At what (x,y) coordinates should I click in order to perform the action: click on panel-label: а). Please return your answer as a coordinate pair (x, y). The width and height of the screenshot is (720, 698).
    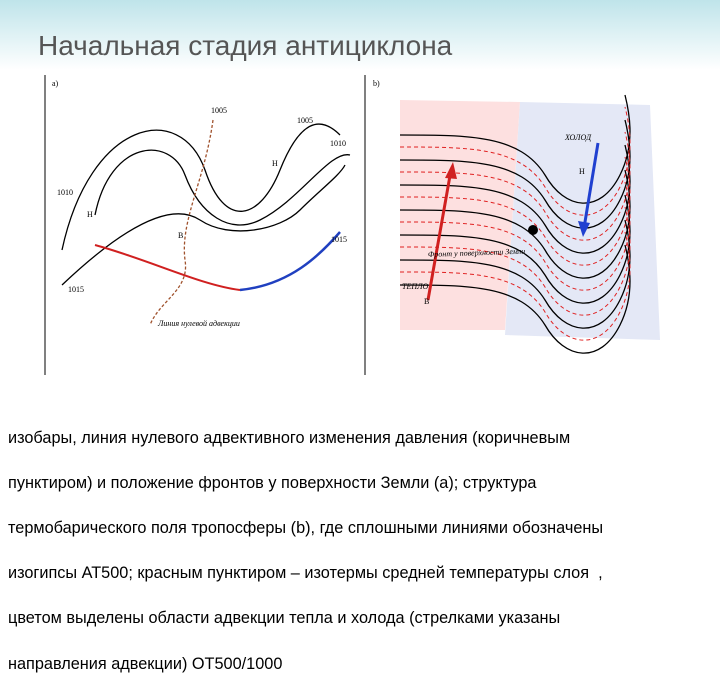
    Looking at the image, I should click on (55, 83).